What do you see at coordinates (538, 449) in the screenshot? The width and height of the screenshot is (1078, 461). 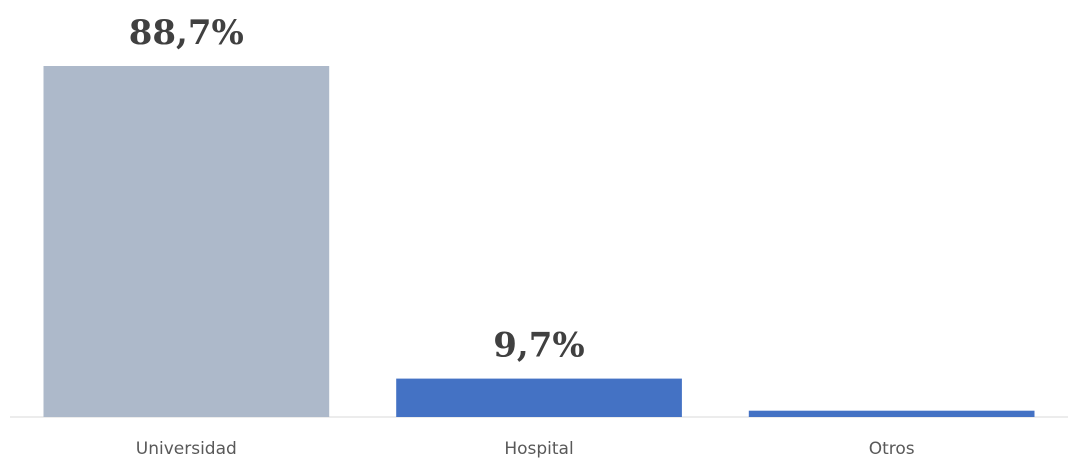 I see `x-tick-label-hospital: Hospital` at bounding box center [538, 449].